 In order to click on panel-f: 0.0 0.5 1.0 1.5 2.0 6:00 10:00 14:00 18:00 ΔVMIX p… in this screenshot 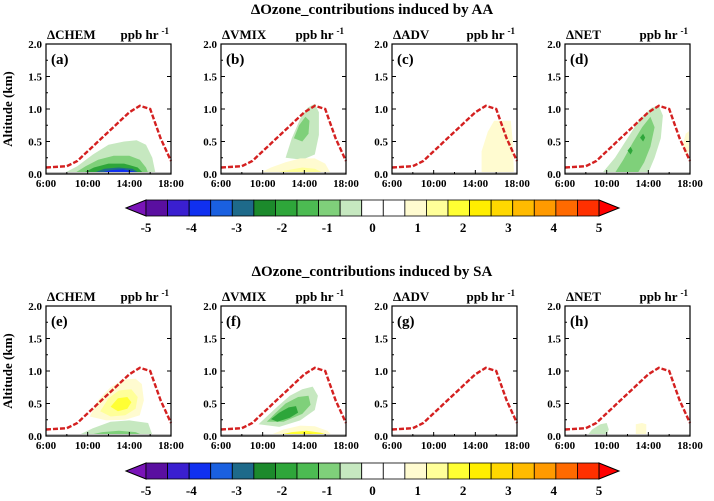, I will do `click(281, 370)`.